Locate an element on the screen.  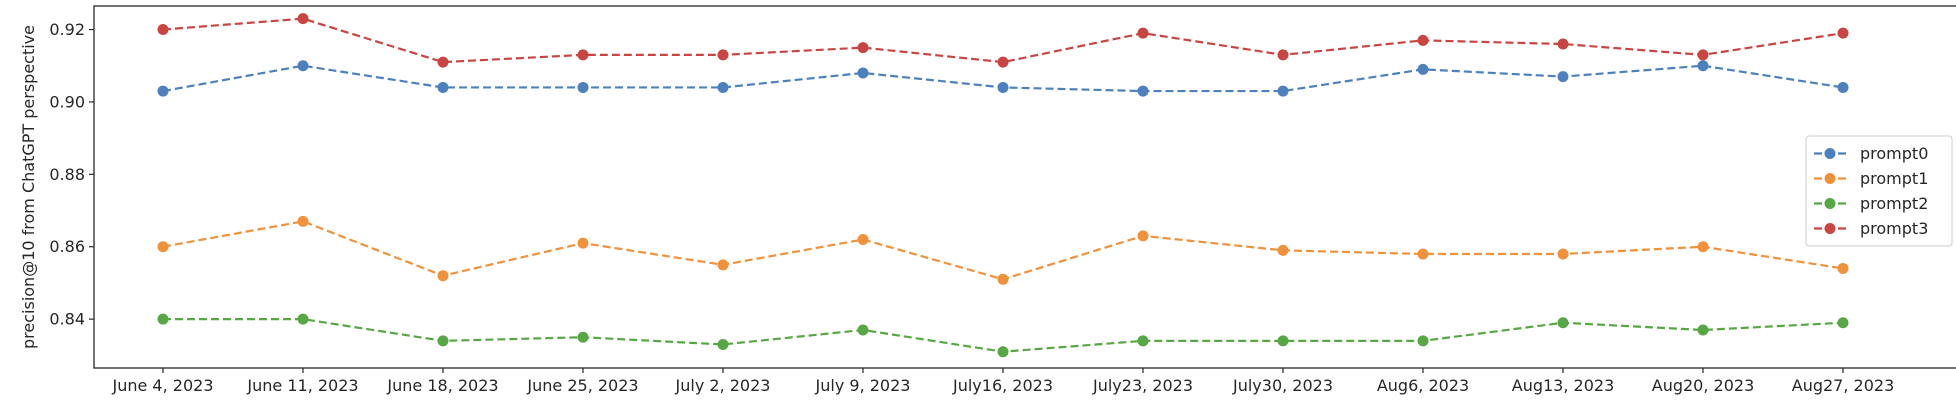
x-tick-label: Aug6, 2023 is located at coordinates (1423, 385).